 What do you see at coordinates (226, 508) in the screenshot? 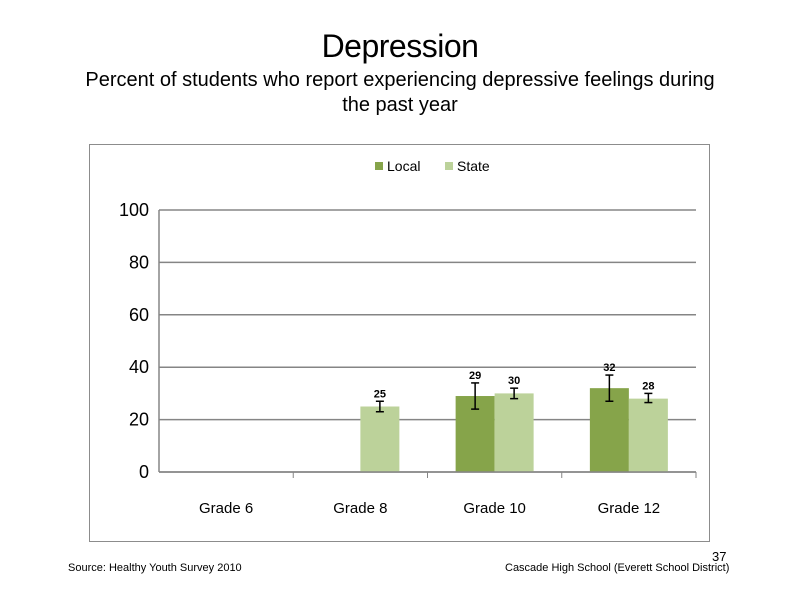
I see `x-tick-label: Grade 6` at bounding box center [226, 508].